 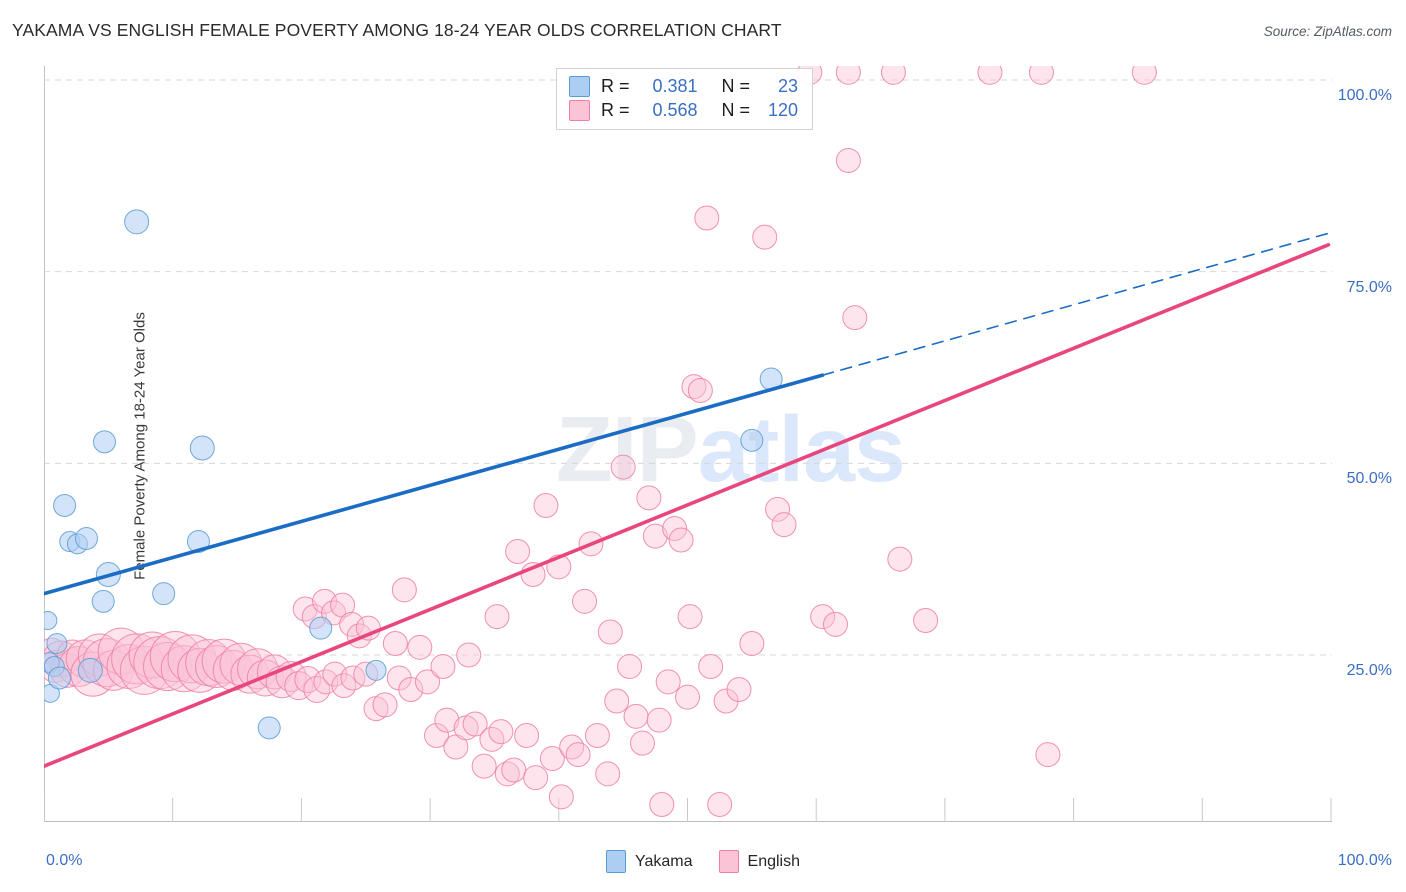 What do you see at coordinates (683, 110) in the screenshot?
I see `stats-row-english: R = 0.568 N = 120` at bounding box center [683, 110].